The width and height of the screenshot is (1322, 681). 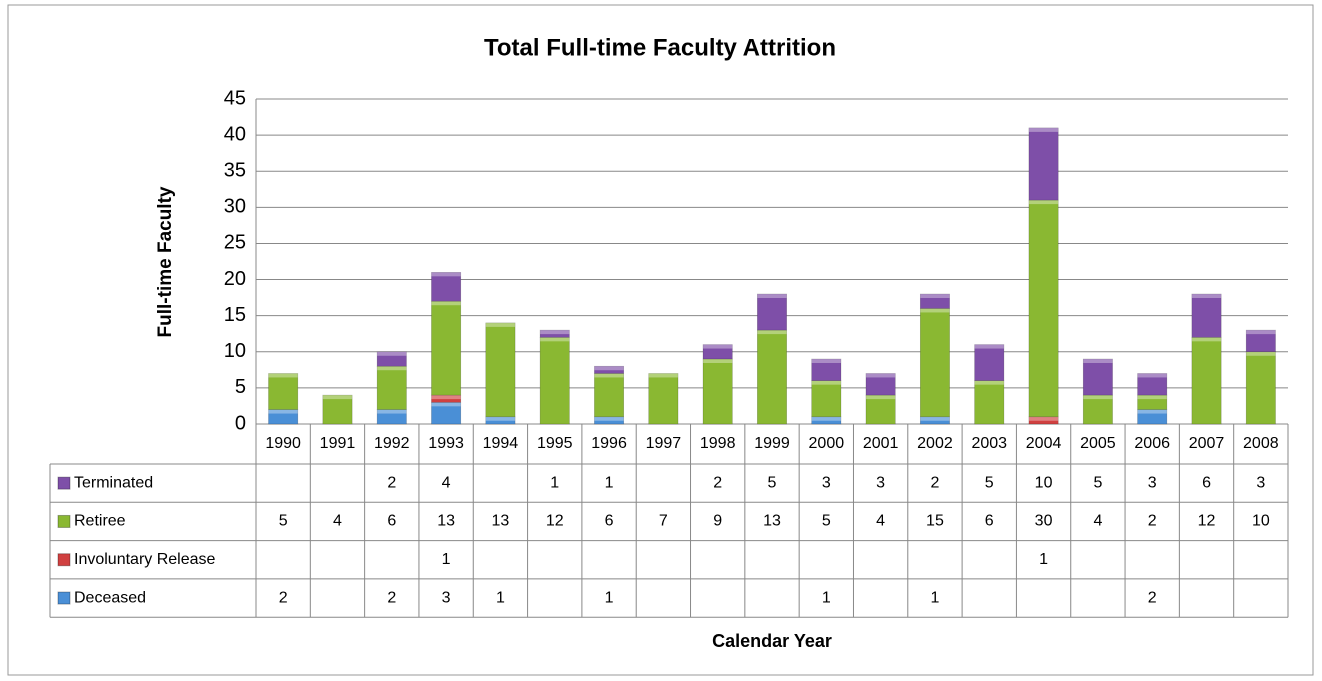 I want to click on y-tick-label: 30, so click(x=235, y=207).